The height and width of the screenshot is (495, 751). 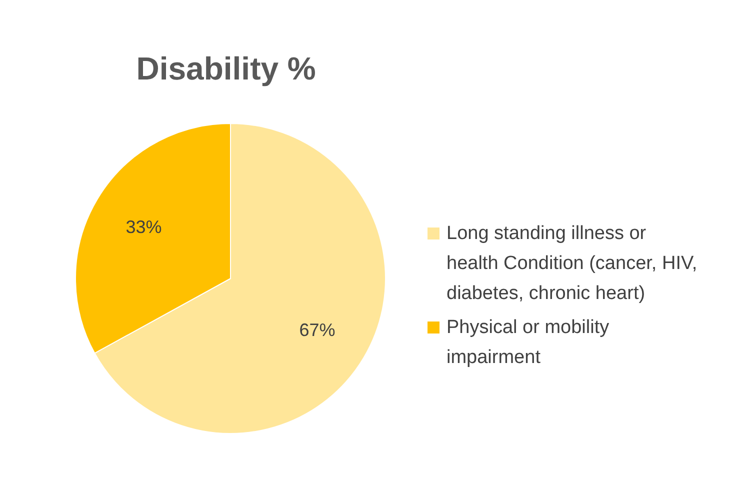 I want to click on data-label: 33%, so click(x=144, y=227).